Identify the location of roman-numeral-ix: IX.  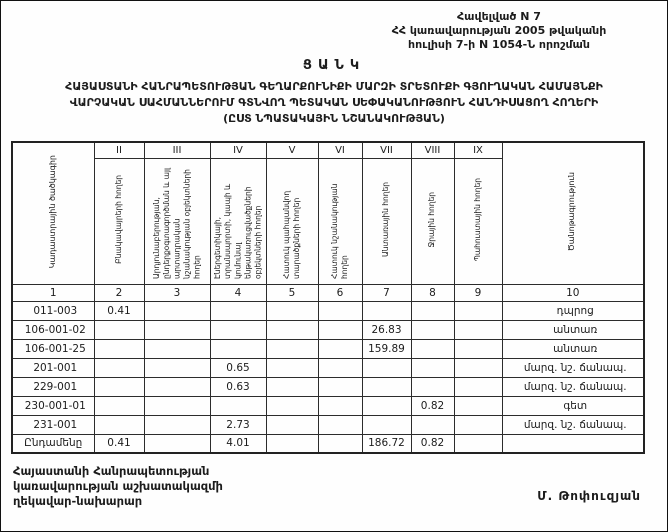
(478, 150).